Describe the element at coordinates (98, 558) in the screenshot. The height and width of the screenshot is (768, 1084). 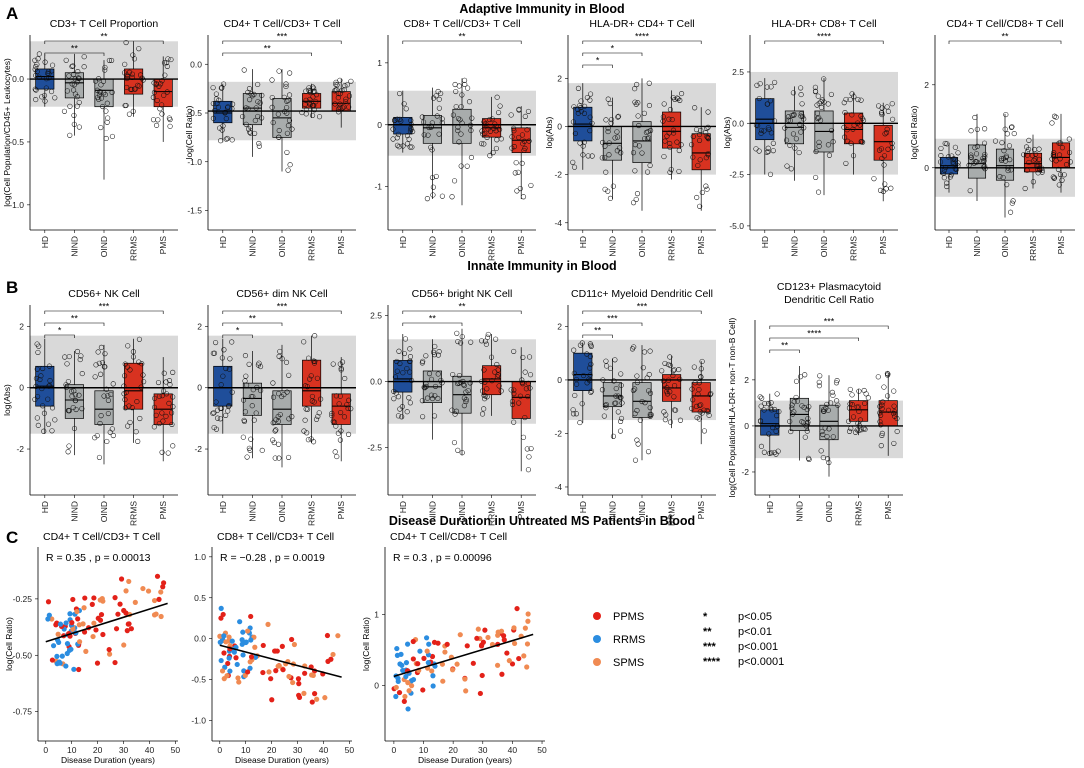
I see `correlation-stat: R = 0.35 , p = 0.00013` at that location.